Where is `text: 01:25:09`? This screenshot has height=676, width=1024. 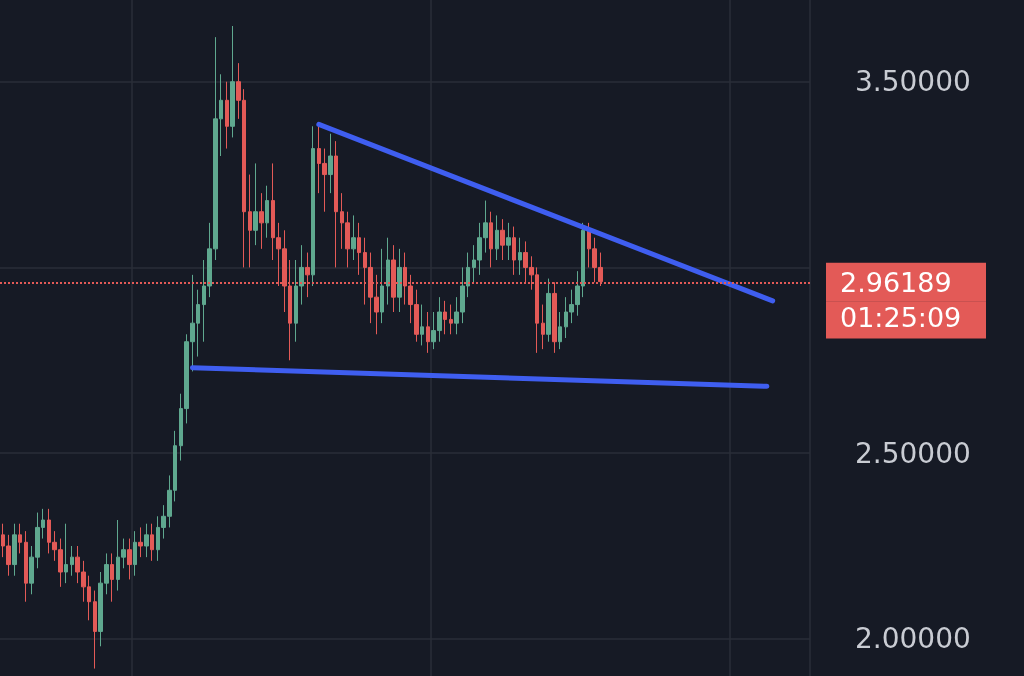 text: 01:25:09 is located at coordinates (901, 317).